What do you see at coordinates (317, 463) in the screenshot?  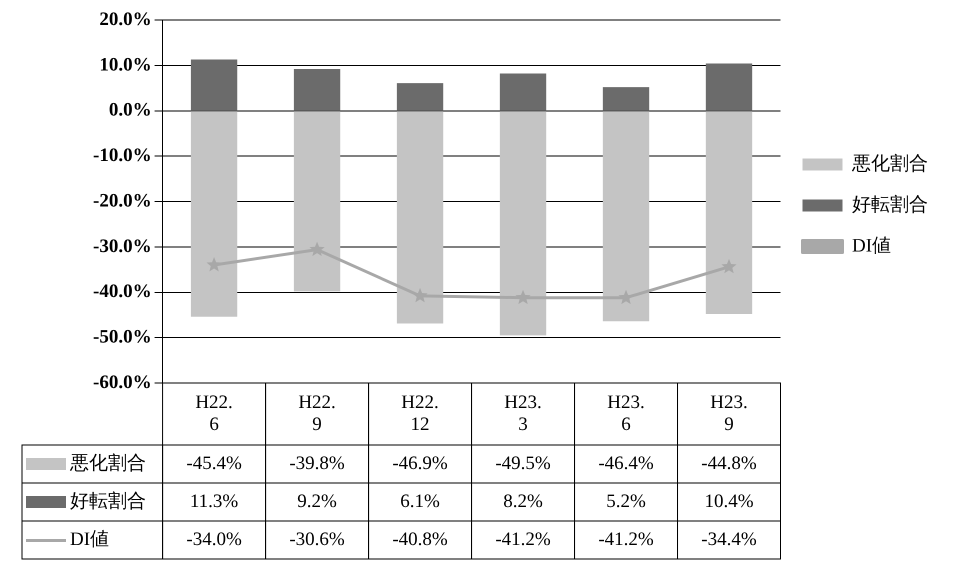 I see `data-label: -39.8%` at bounding box center [317, 463].